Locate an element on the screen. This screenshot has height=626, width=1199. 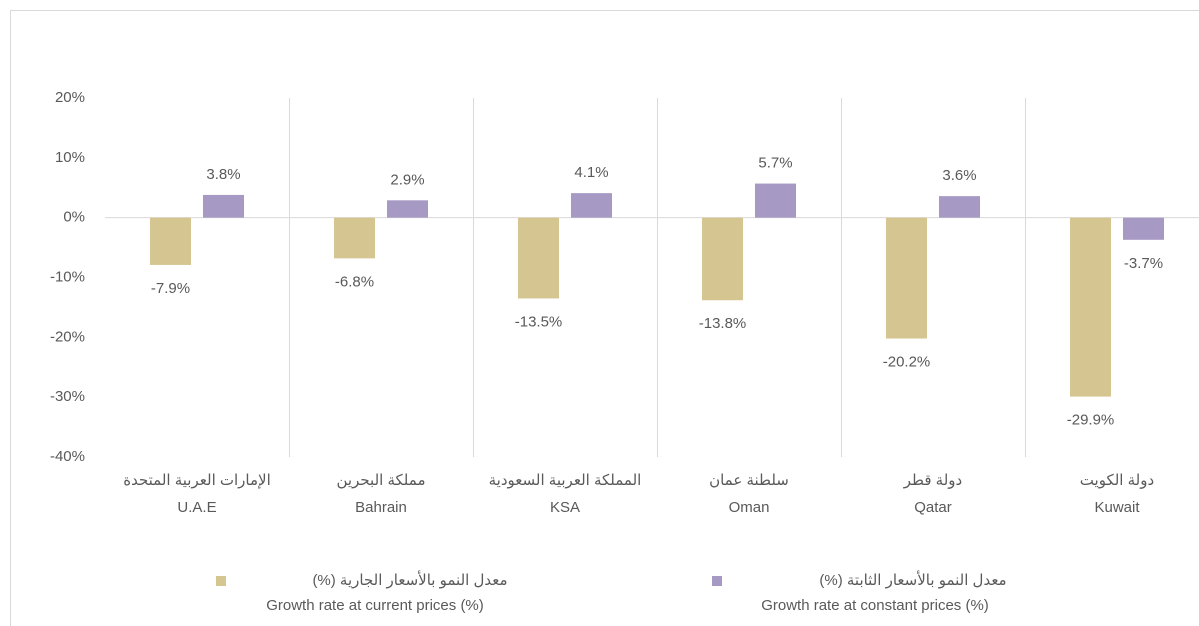
value-label: -13.5% is located at coordinates (539, 321).